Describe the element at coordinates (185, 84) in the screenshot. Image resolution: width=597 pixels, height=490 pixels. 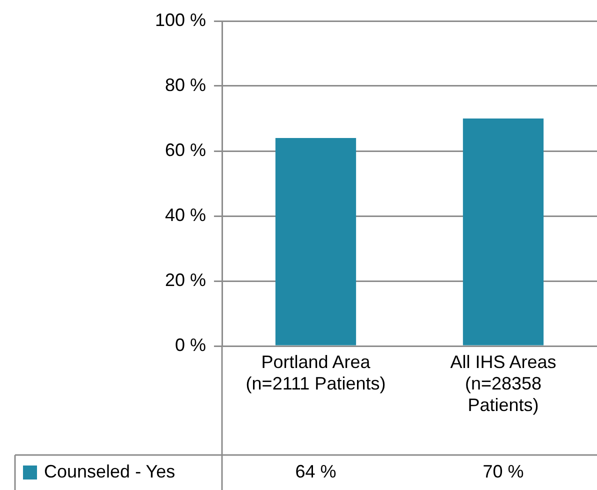
I see `y-tick-label: 80 %` at that location.